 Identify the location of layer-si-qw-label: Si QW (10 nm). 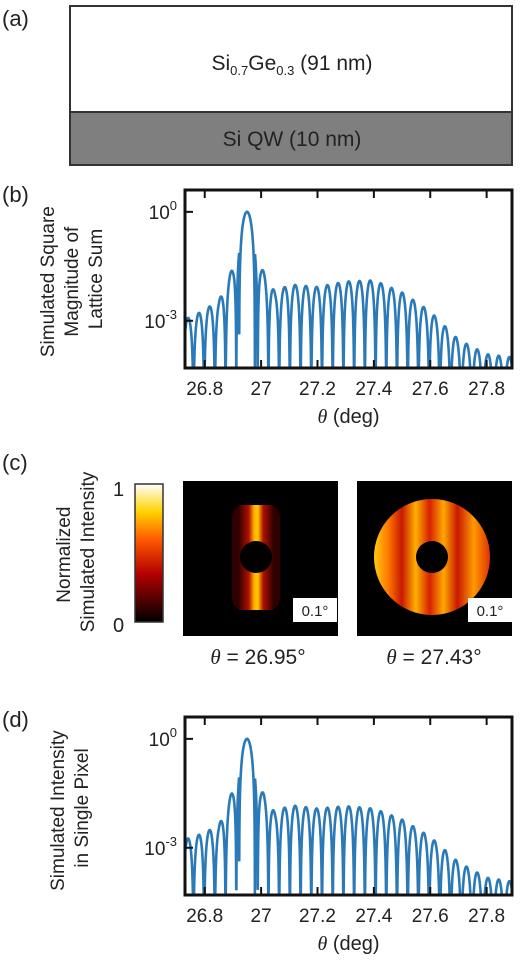
(292, 139).